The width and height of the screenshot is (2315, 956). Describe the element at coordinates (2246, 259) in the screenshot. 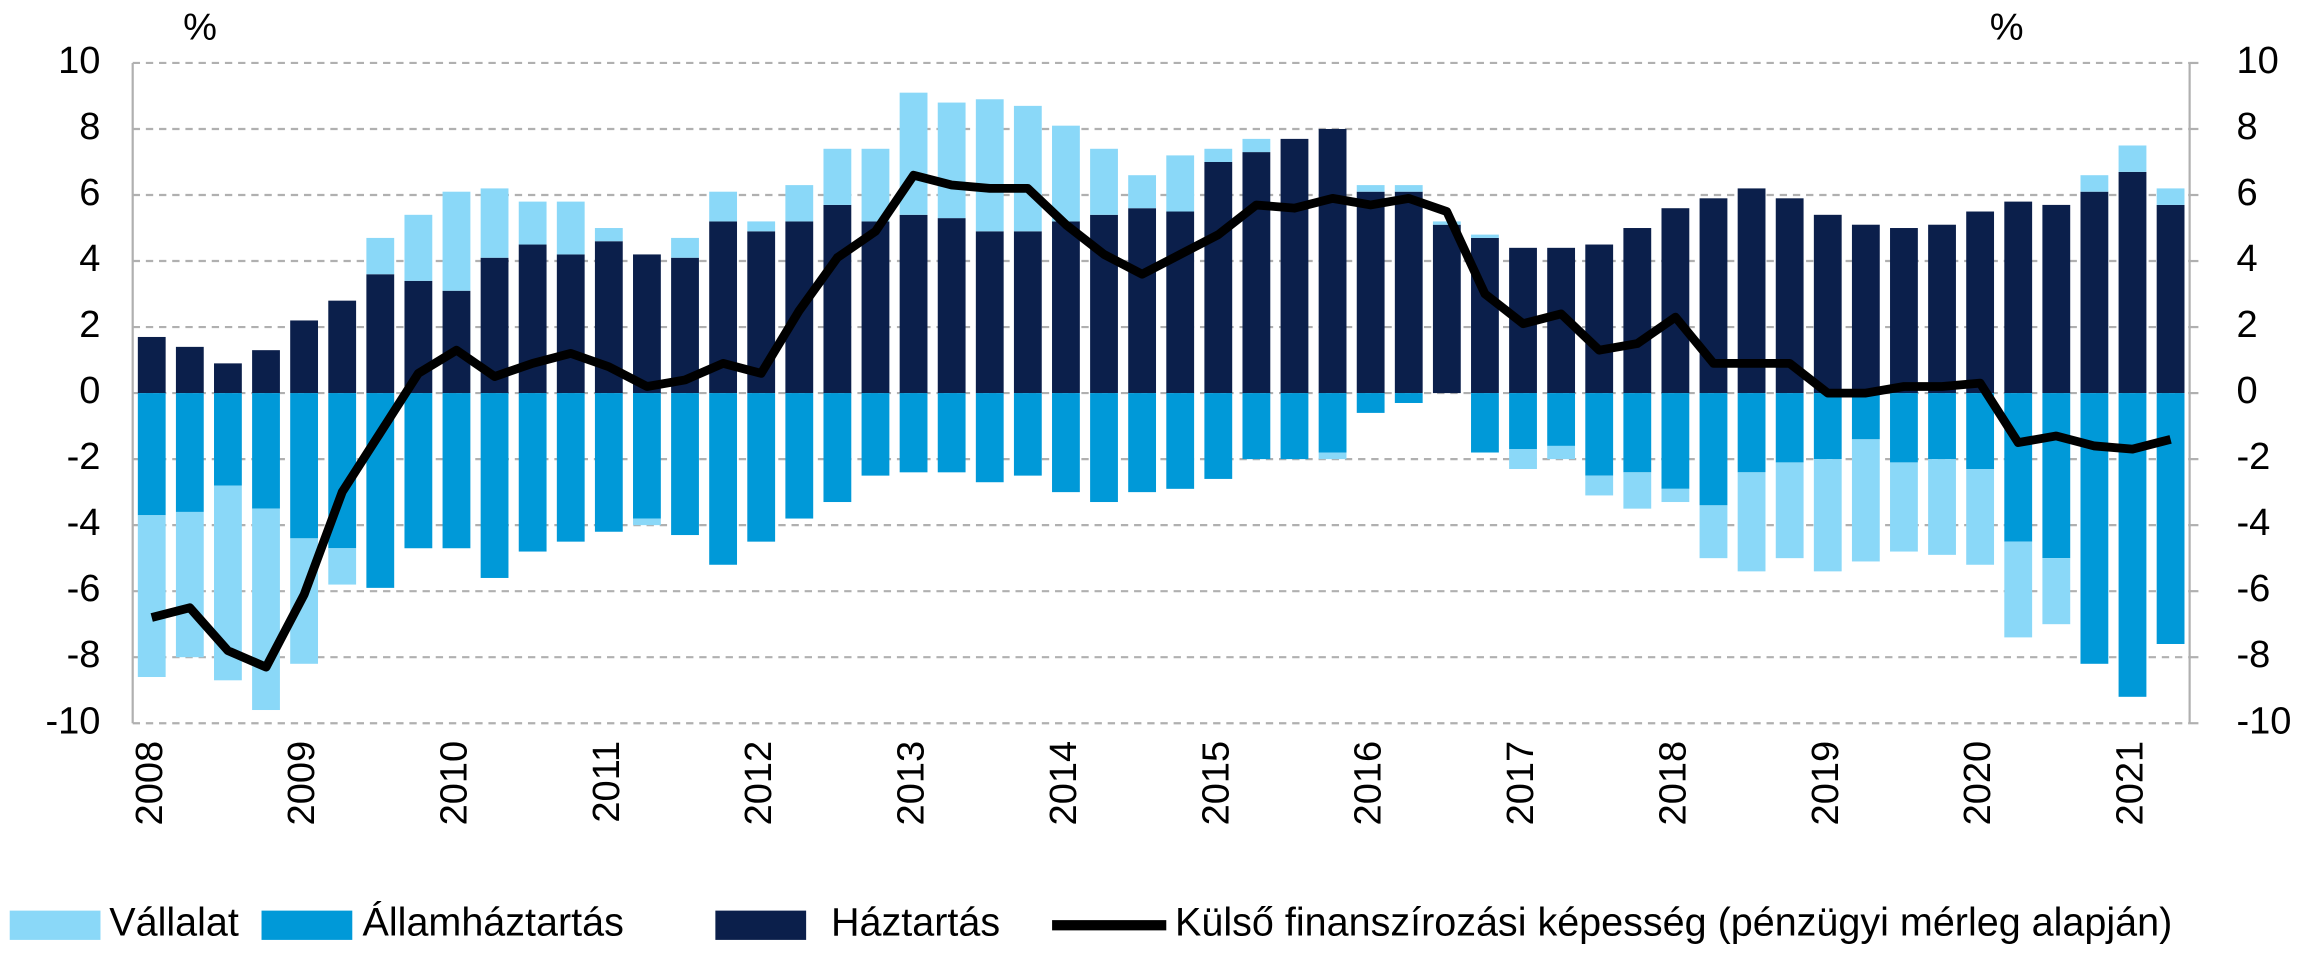

I see `y2-tick-label: 4` at that location.